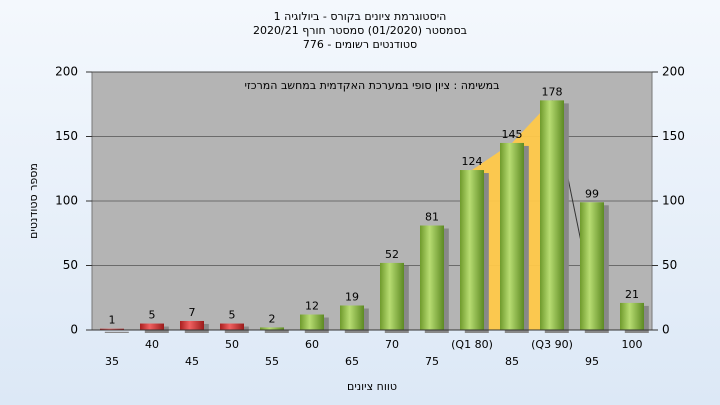 This screenshot has width=720, height=405. I want to click on chart-title: היסטוגרמת ציונים בקורס - ביולוגיה 1, so click(360, 16).